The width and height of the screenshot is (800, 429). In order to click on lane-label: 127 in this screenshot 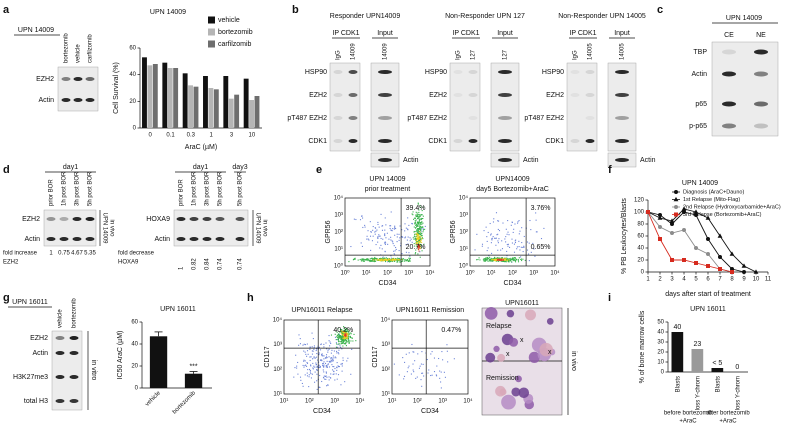, I will do `click(506, 54)`.